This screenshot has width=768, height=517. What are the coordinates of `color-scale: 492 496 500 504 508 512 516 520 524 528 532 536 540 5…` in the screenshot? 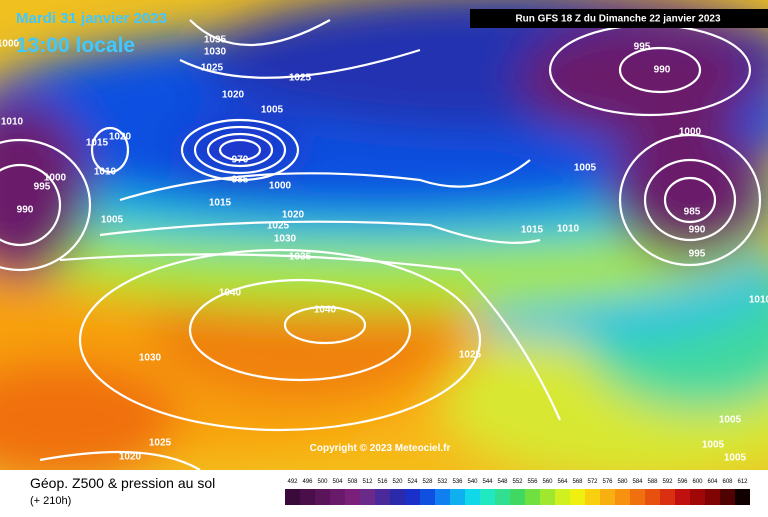 It's located at (517, 492).